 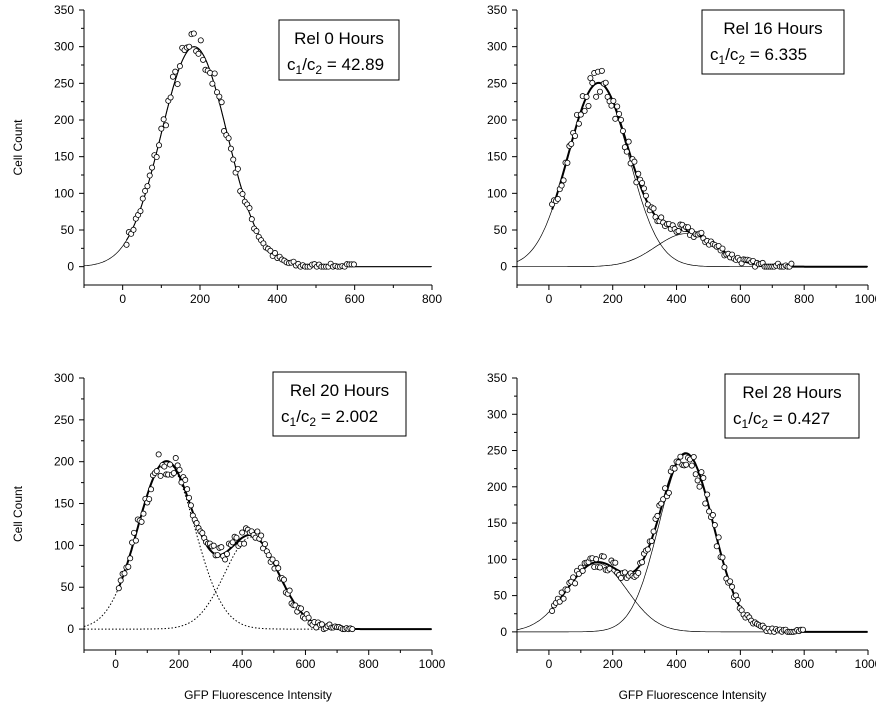 What do you see at coordinates (773, 42) in the screenshot?
I see `annotation-box` at bounding box center [773, 42].